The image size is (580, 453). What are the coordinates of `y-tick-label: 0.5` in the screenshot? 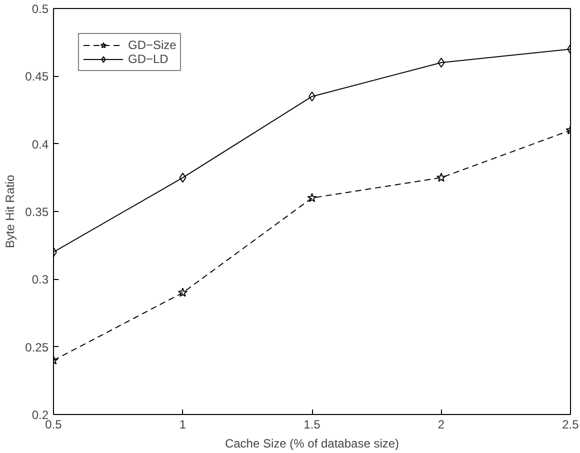 It's located at (40, 9).